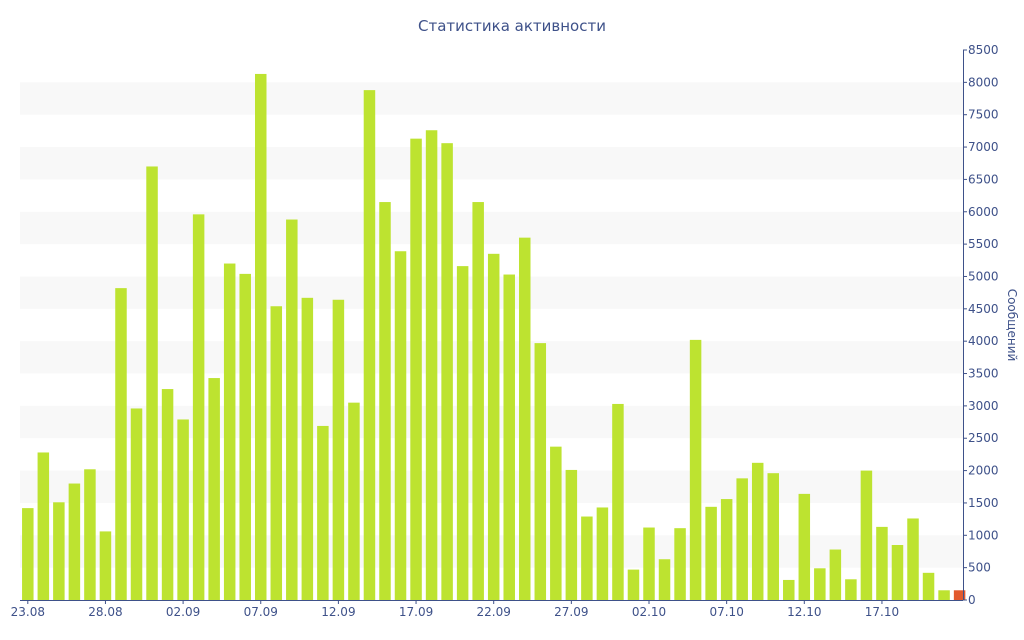  Describe the element at coordinates (680, 564) in the screenshot. I see `bar-04.10` at that location.